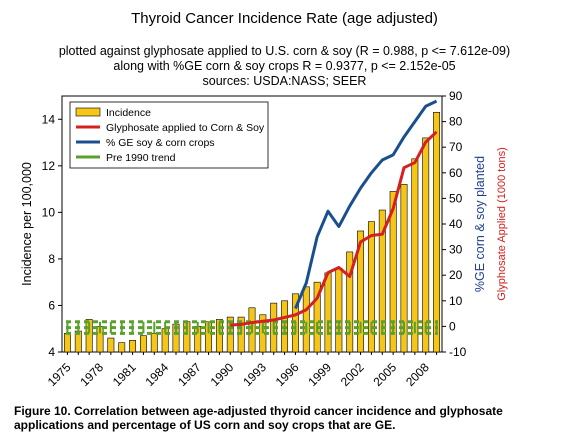 This screenshot has height=435, width=569. I want to click on right-axis-title-glyphosate: Glyphosate Applied (1000 tons), so click(502, 224).